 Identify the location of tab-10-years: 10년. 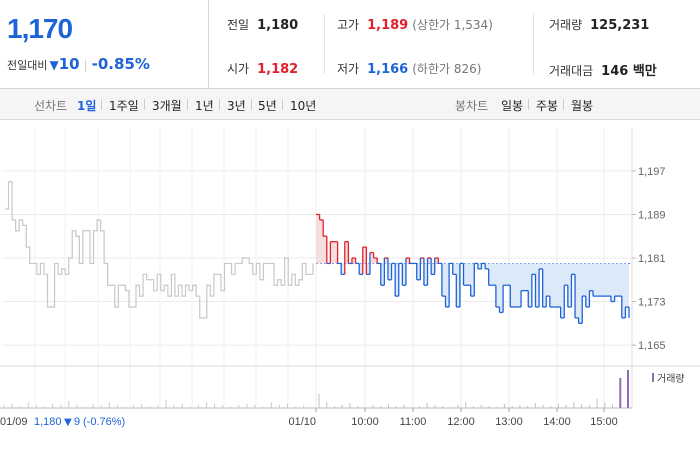
(303, 106).